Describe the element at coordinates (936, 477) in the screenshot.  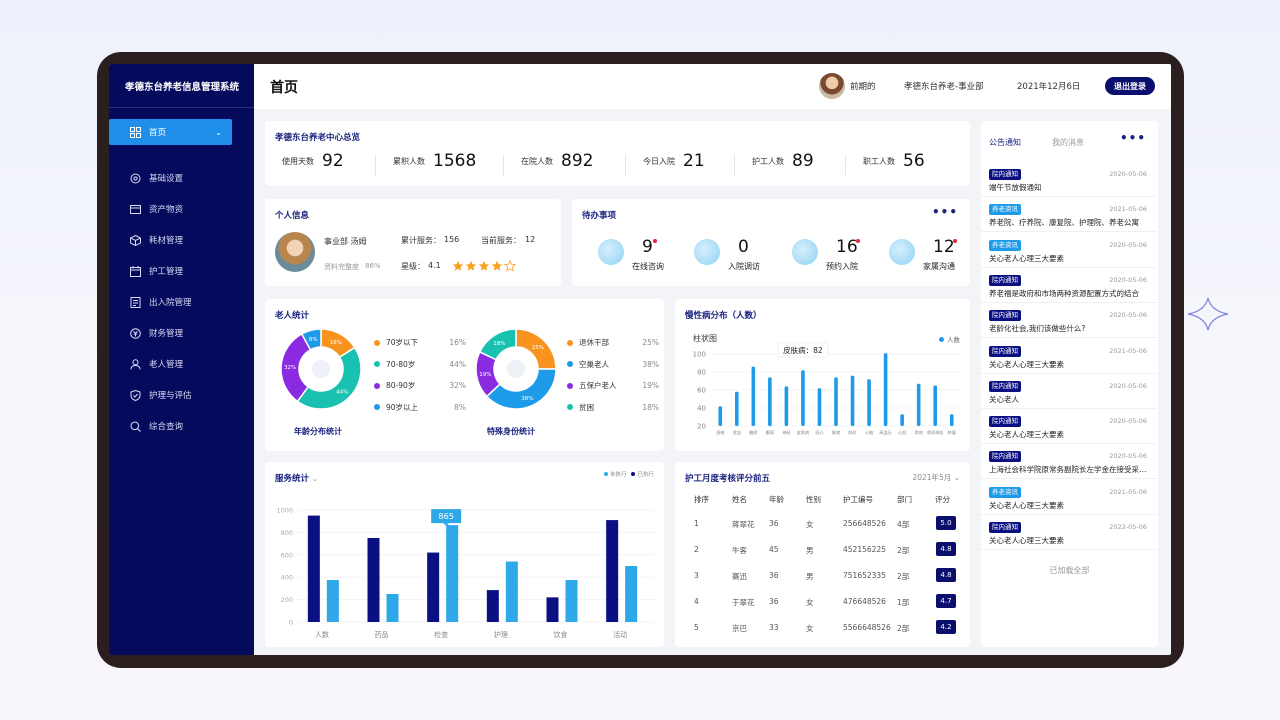
I see `month-select: 2021年5月 ⌄` at that location.